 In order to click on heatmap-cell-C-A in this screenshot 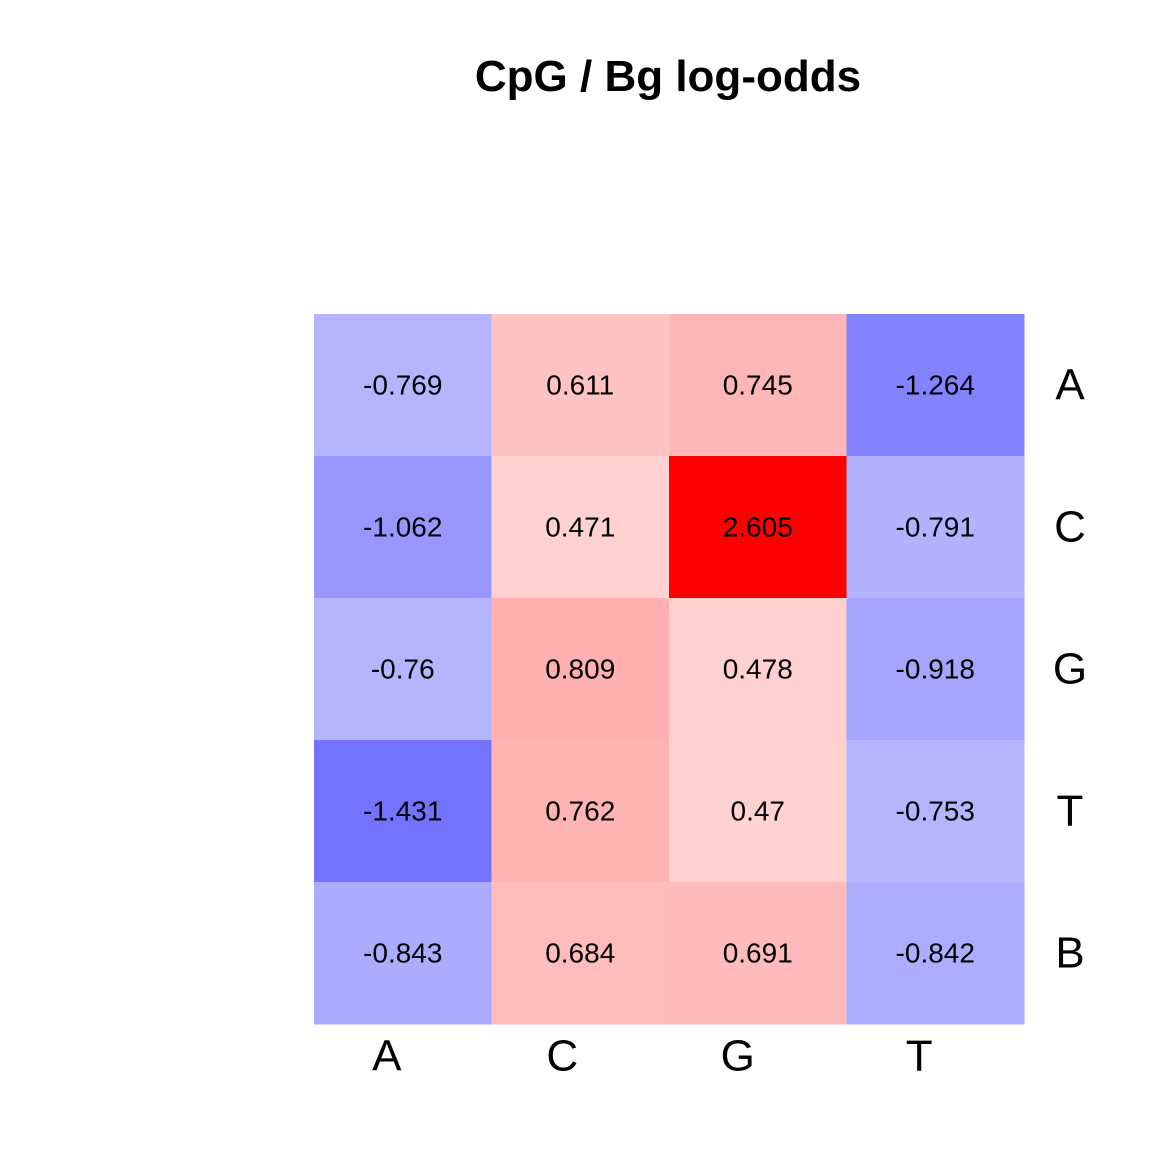, I will do `click(403, 527)`.